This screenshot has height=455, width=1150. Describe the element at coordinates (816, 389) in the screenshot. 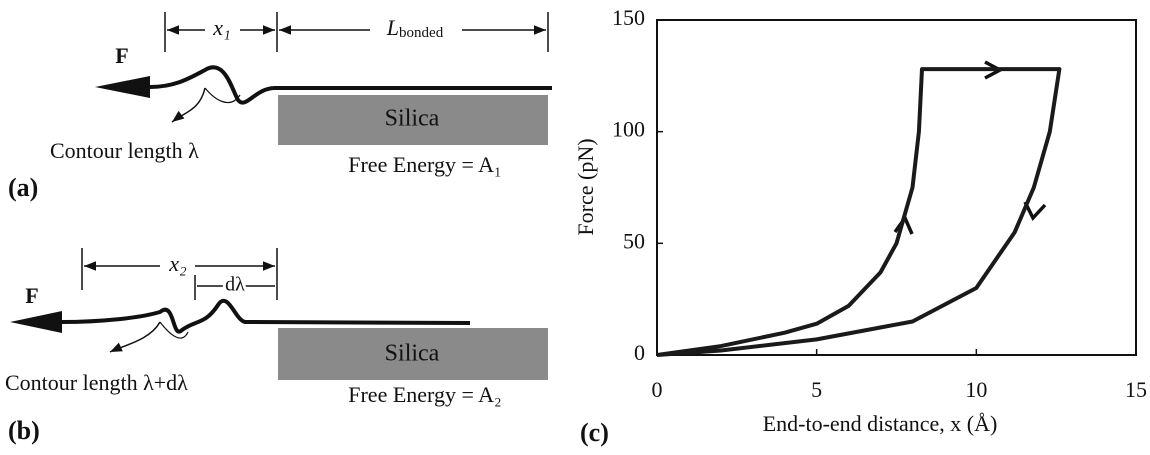

I see `x-tick-label: 5` at that location.